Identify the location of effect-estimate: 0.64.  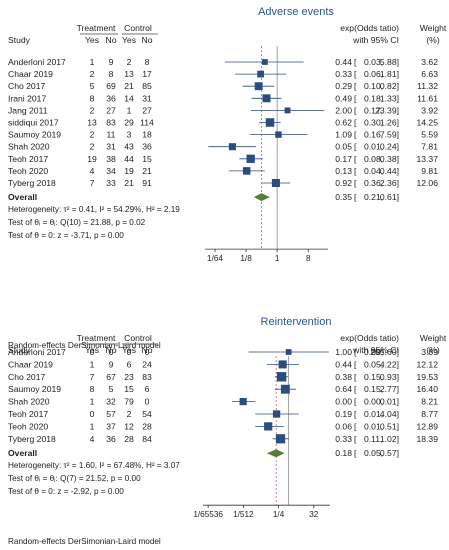
(343, 389).